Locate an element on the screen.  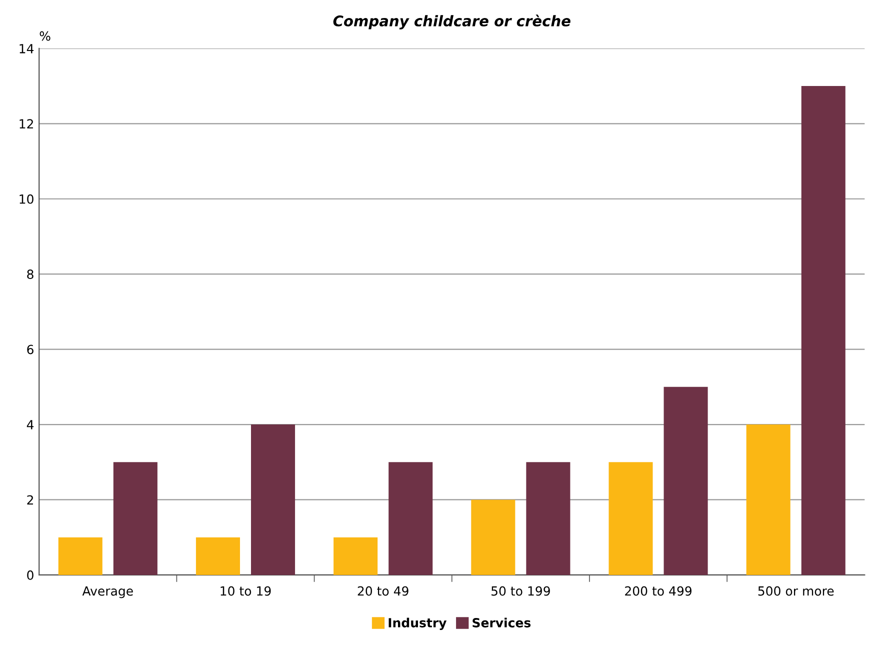
y-tick-label: 8 is located at coordinates (30, 275).